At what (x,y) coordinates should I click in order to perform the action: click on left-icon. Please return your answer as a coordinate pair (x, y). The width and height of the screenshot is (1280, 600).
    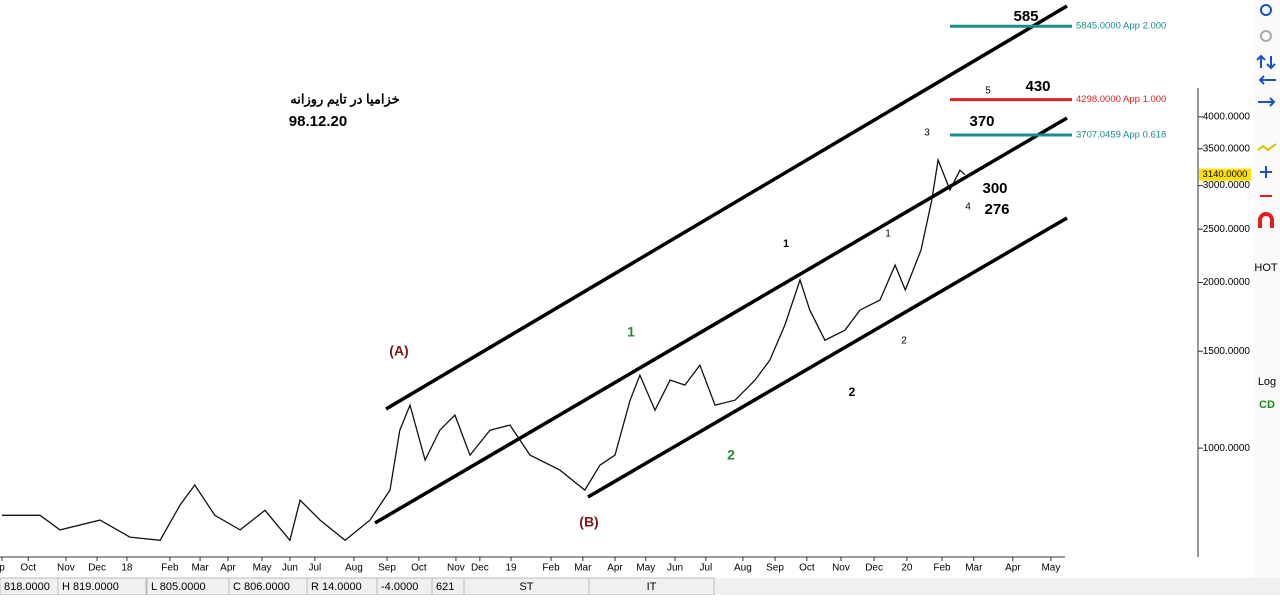
    Looking at the image, I should click on (1267, 80).